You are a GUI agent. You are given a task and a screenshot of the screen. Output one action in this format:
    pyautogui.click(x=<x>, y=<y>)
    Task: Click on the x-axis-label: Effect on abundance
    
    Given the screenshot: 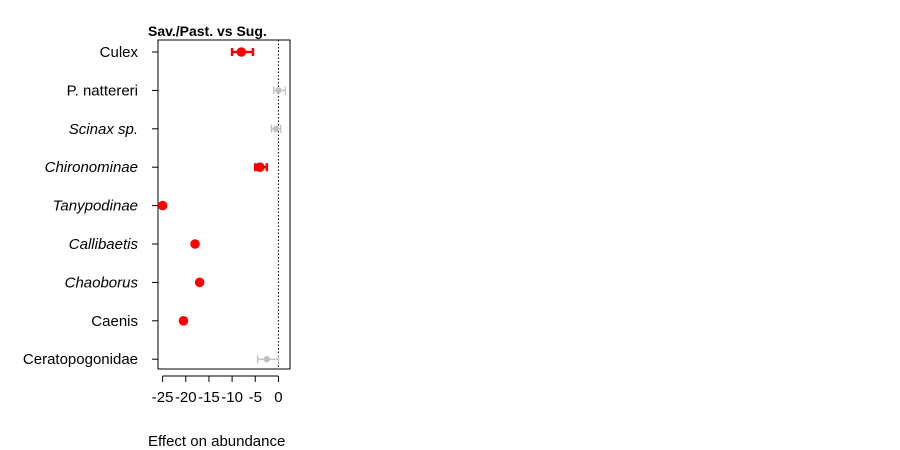 What is the action you would take?
    pyautogui.click(x=216, y=441)
    